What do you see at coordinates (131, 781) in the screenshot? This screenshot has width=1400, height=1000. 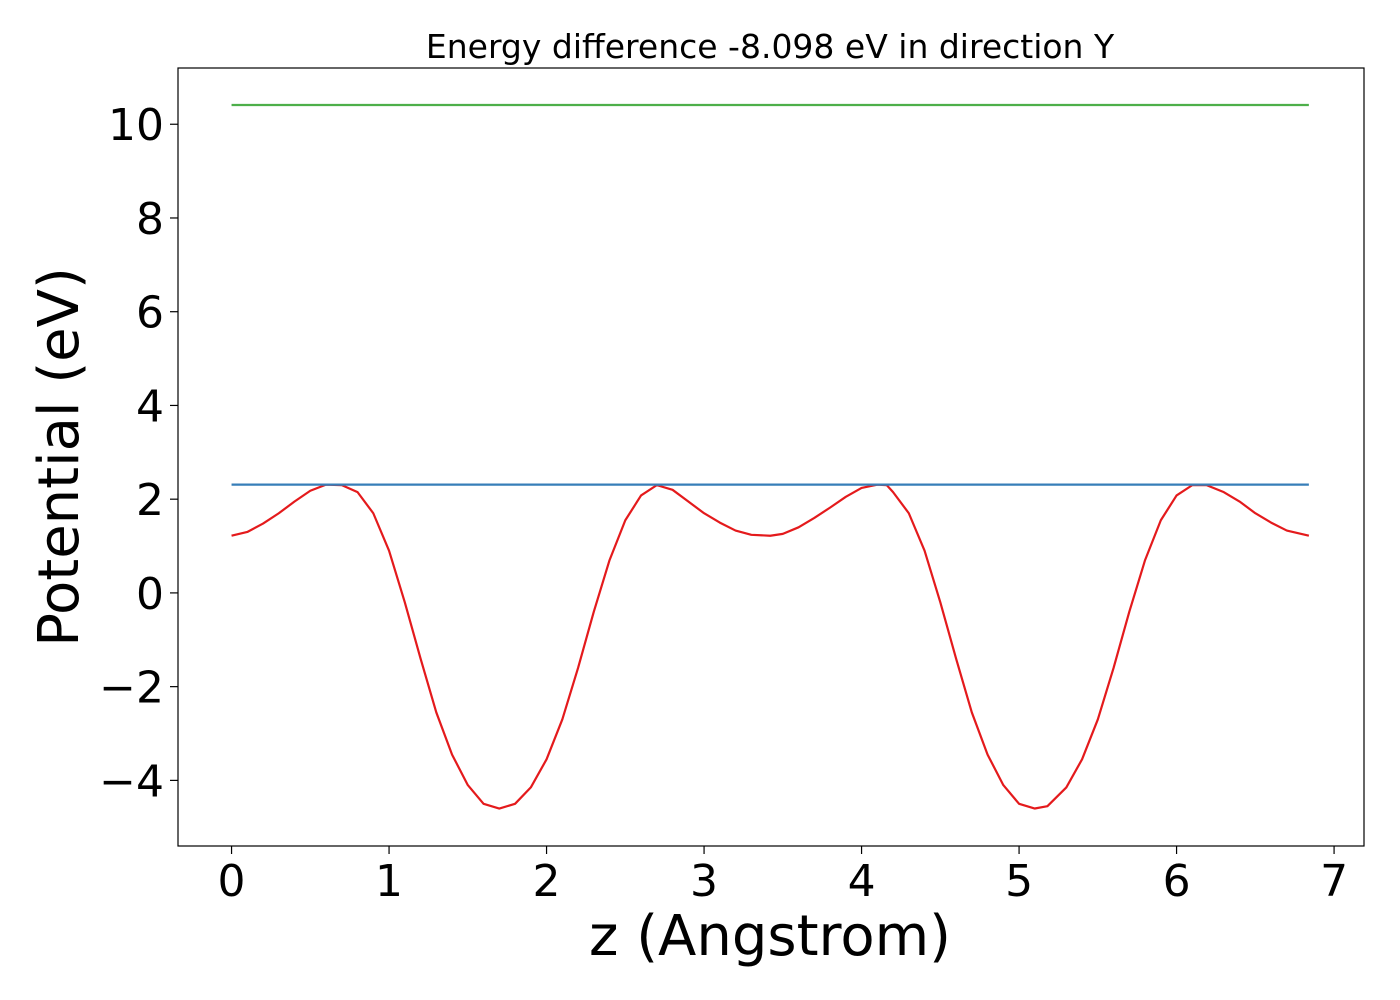 I see `y-tick-label: −4` at bounding box center [131, 781].